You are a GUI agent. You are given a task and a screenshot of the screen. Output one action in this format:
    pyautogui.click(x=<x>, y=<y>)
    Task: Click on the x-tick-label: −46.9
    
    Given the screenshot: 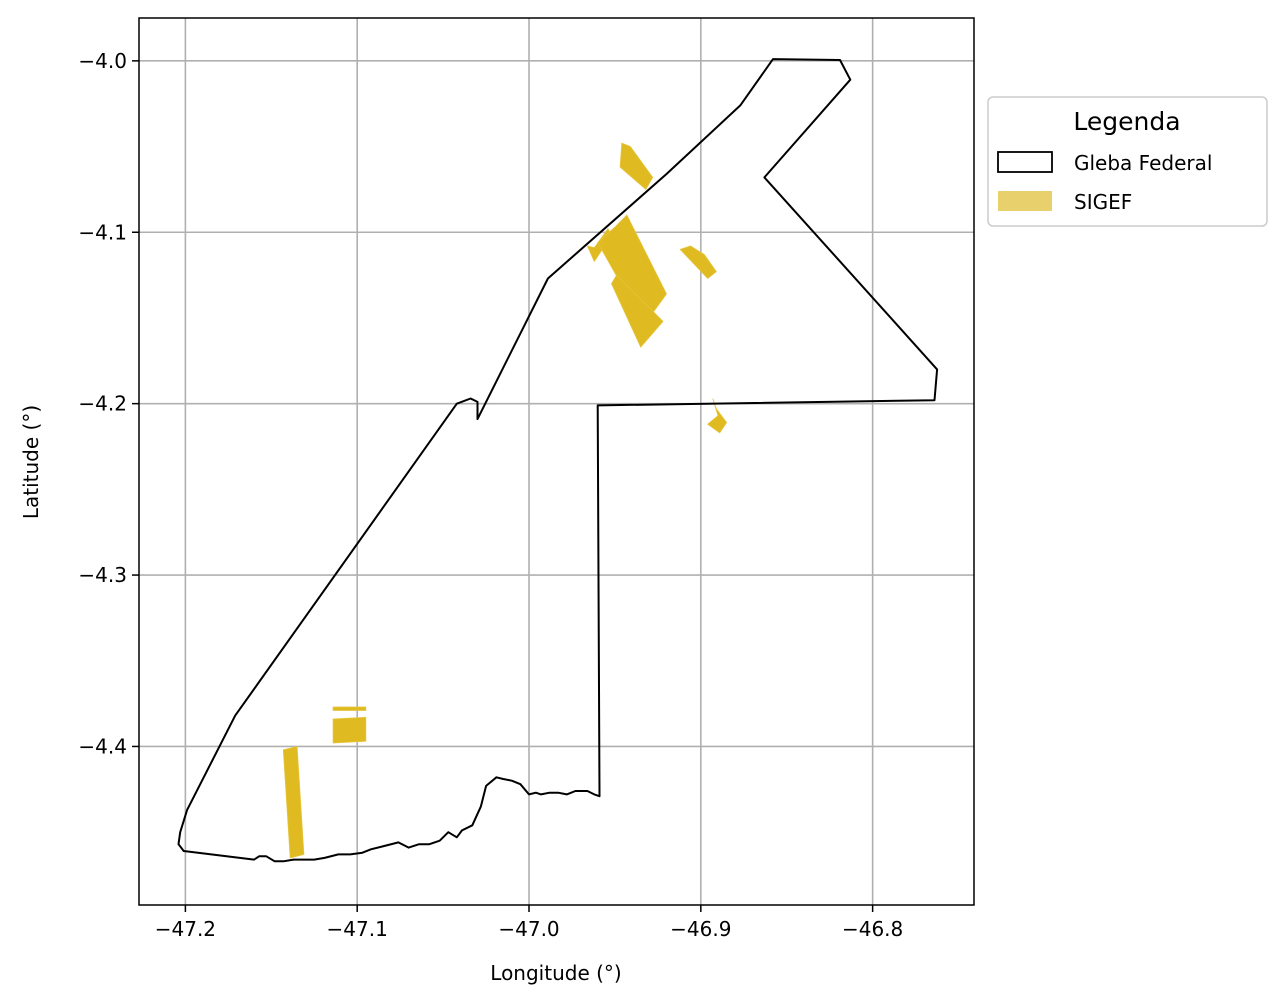 What is the action you would take?
    pyautogui.click(x=700, y=929)
    